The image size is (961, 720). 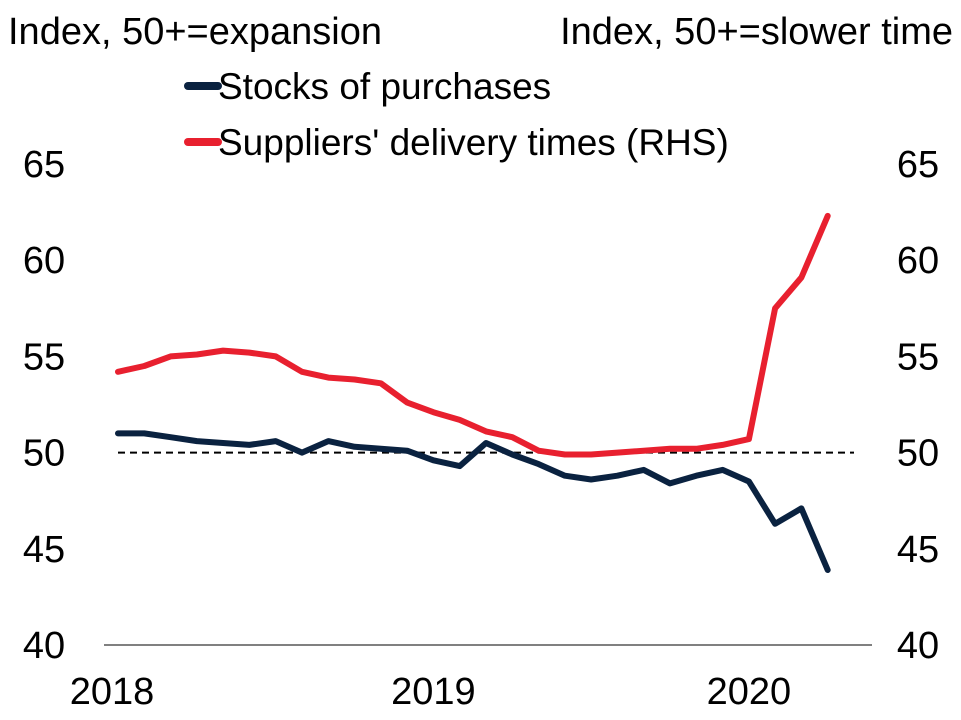 I want to click on left-y-tick-45: 45, so click(x=44, y=550).